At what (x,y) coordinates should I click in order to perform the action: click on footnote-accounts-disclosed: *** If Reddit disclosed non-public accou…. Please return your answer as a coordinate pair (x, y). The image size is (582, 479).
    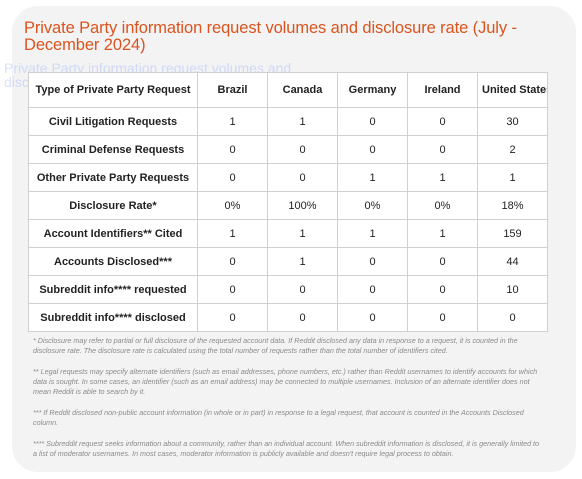
    Looking at the image, I should click on (278, 417).